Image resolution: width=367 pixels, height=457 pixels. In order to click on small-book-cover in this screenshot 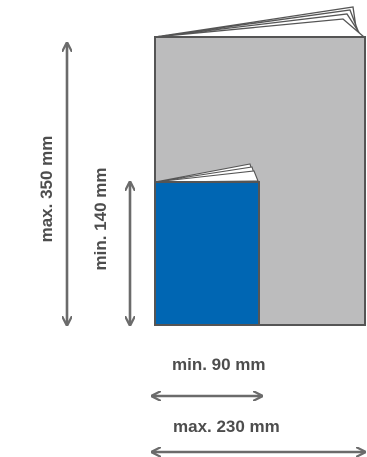, I will do `click(207, 253)`.